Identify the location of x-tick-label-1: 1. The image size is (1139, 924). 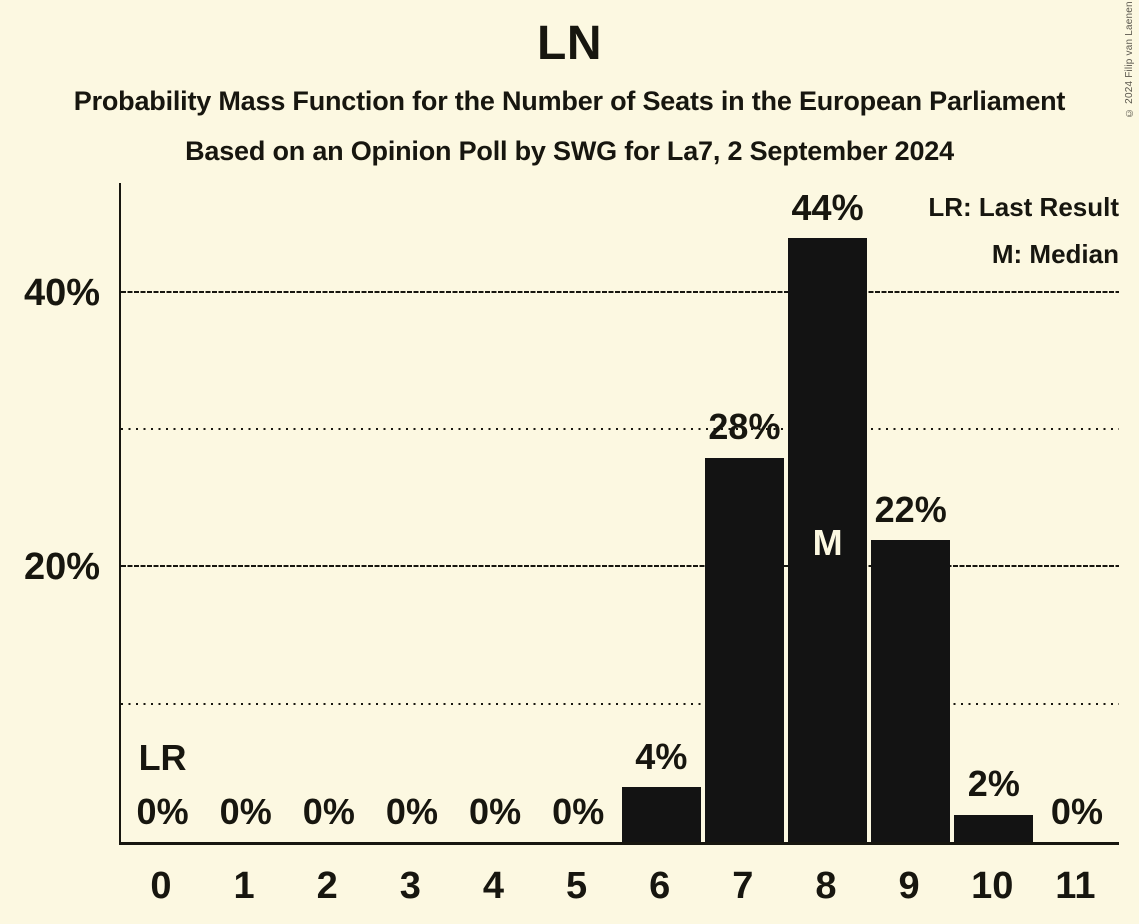
(244, 886).